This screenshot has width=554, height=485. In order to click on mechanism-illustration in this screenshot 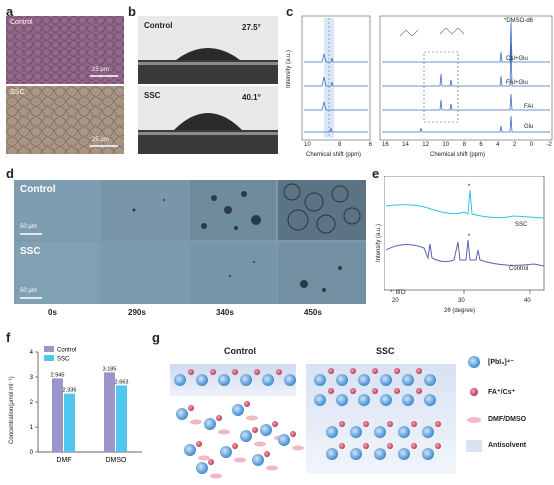, I will do `click(326, 417)`.